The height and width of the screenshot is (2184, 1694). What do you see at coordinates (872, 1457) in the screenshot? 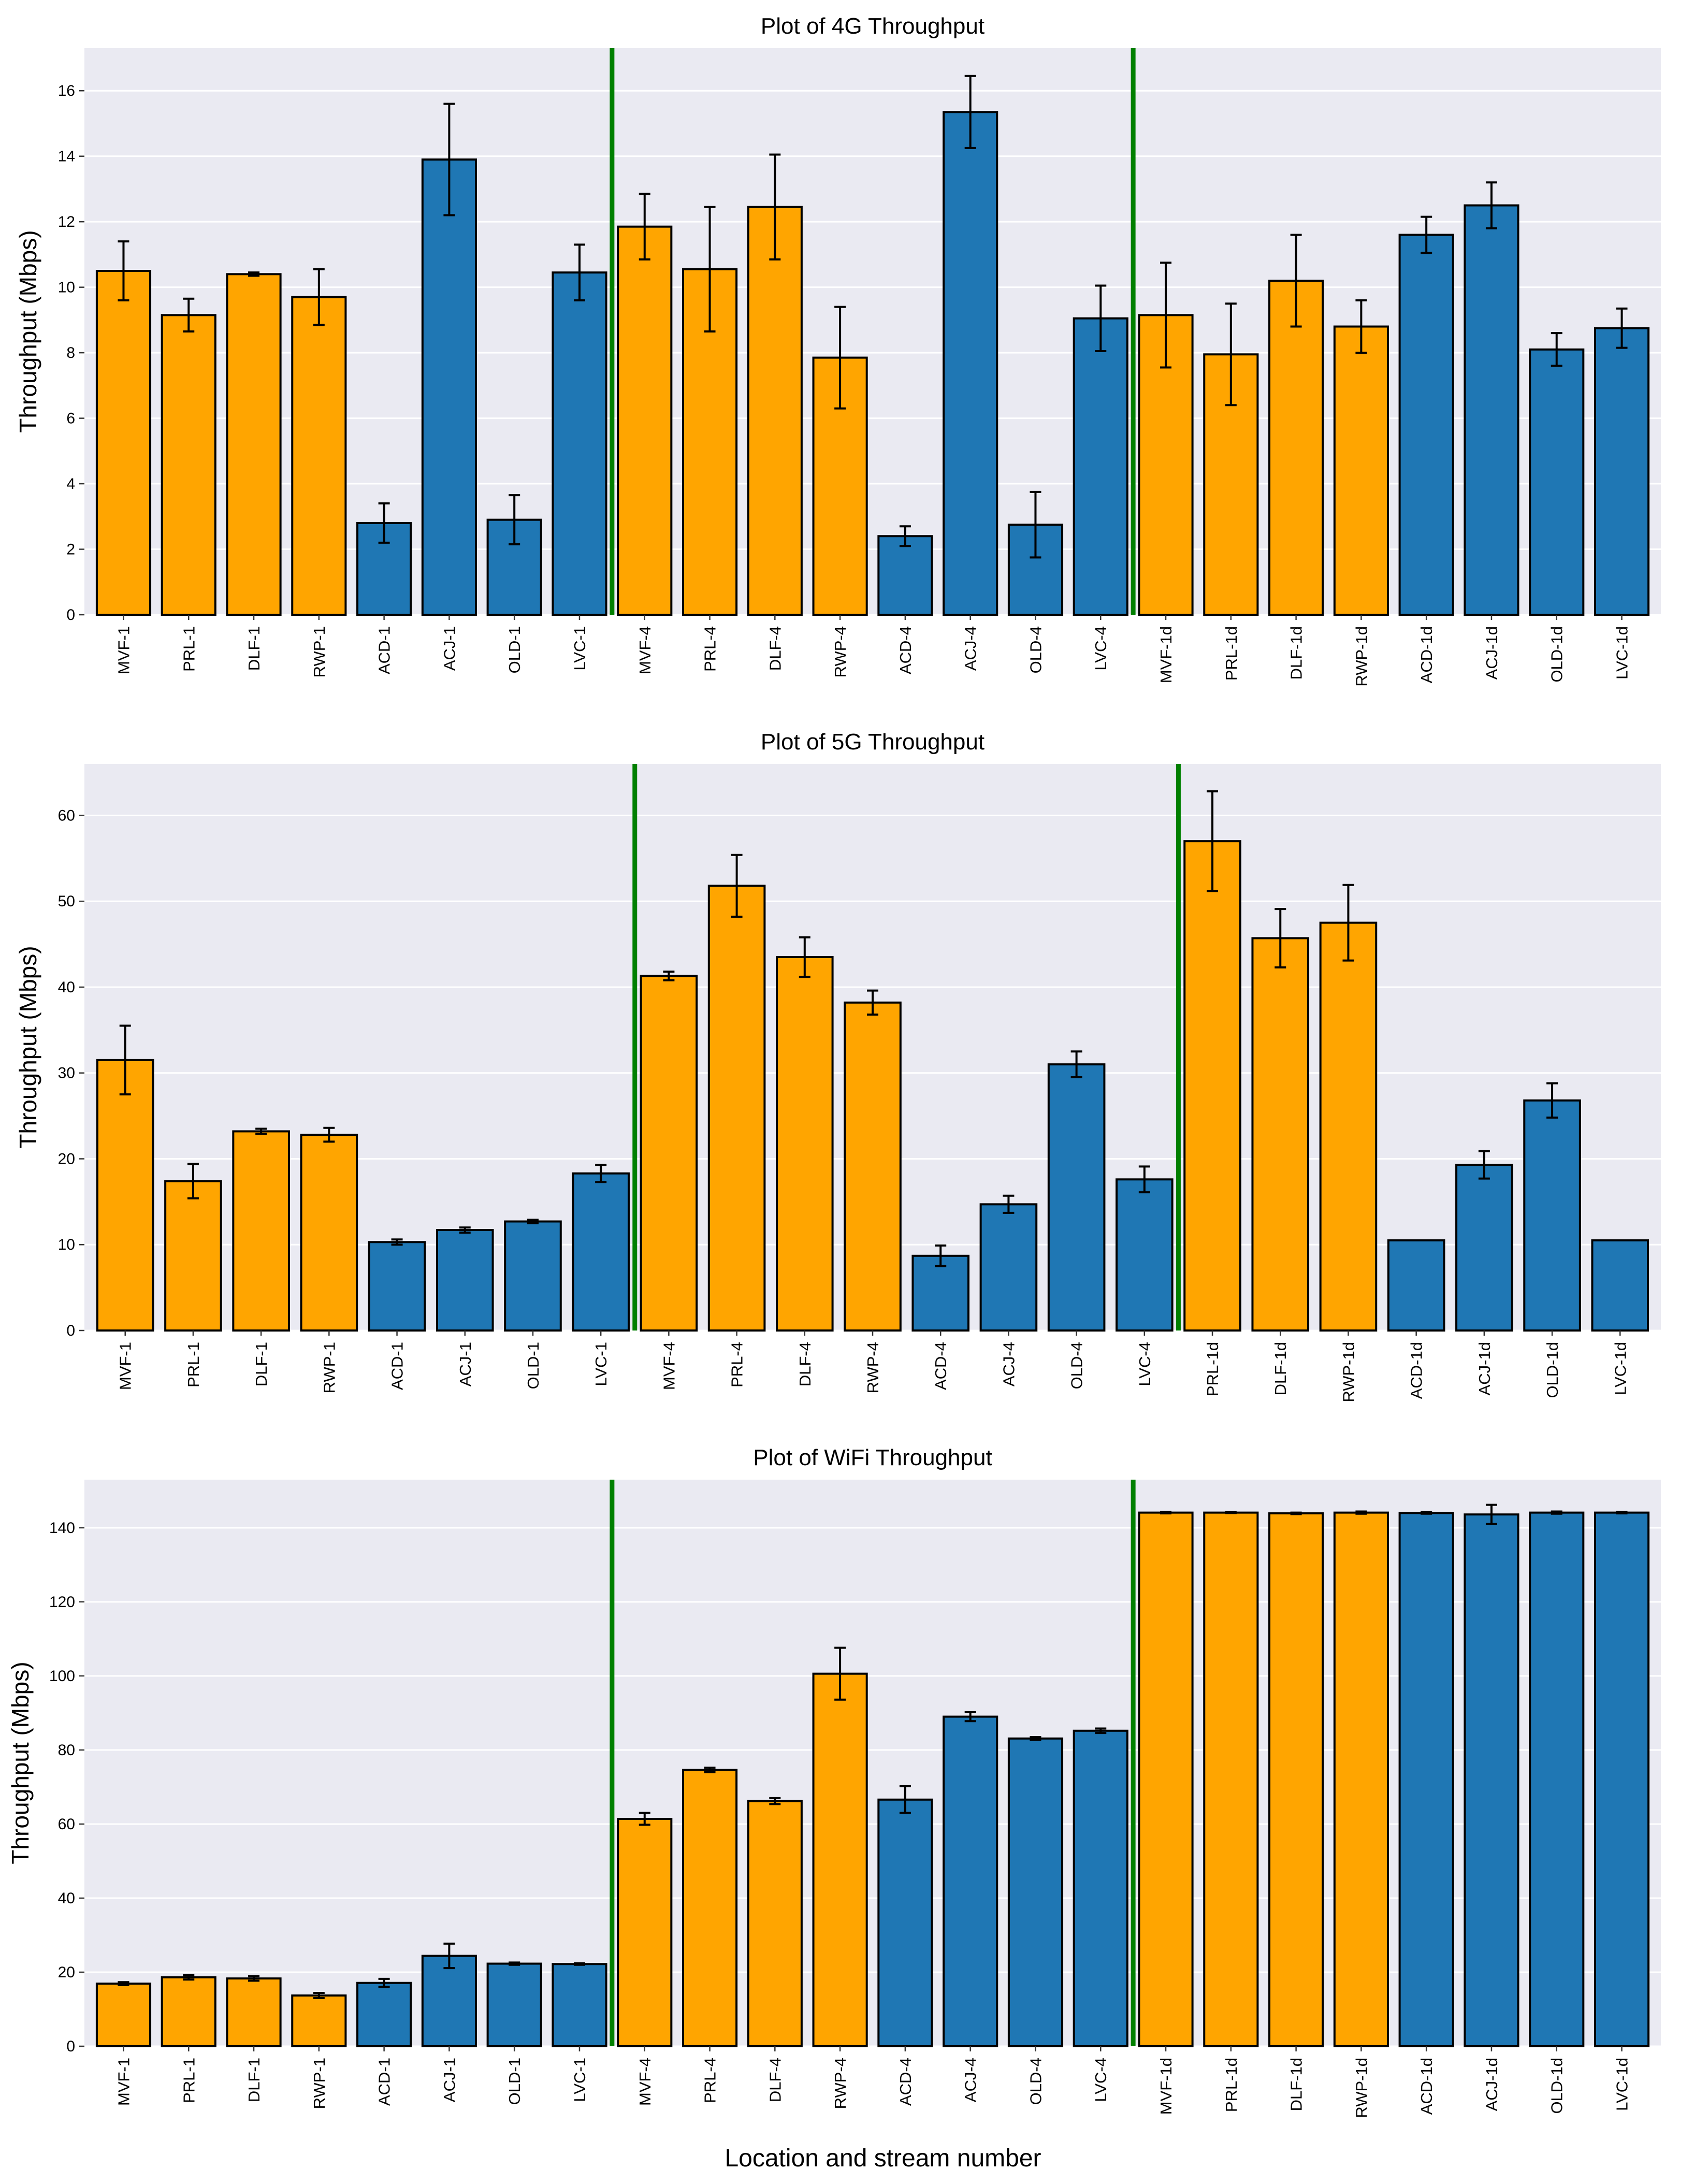
I see `chart-title: Plot of WiFi Throughput` at bounding box center [872, 1457].